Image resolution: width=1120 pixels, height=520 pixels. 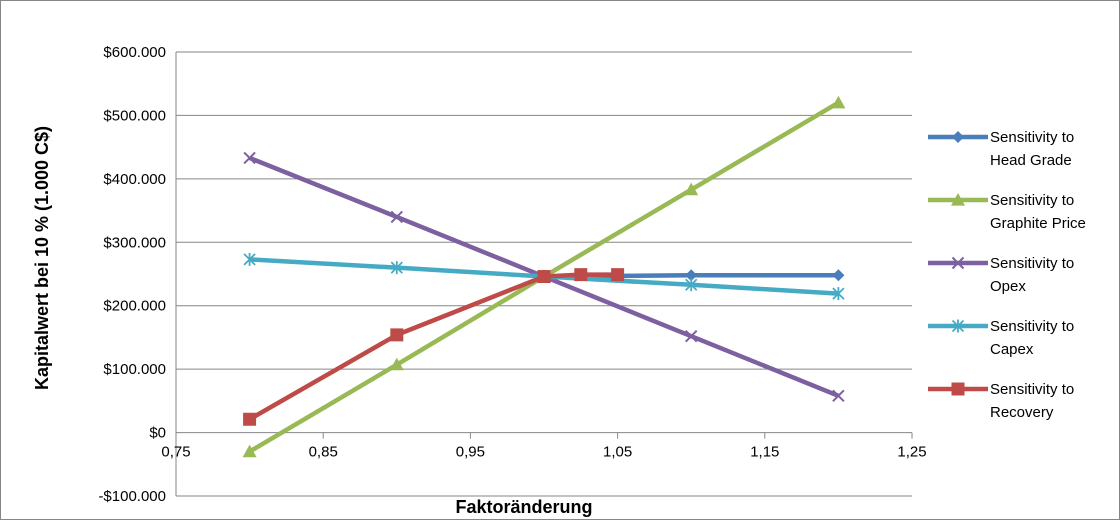 I want to click on x-tick-label: 0,75, so click(x=175, y=452).